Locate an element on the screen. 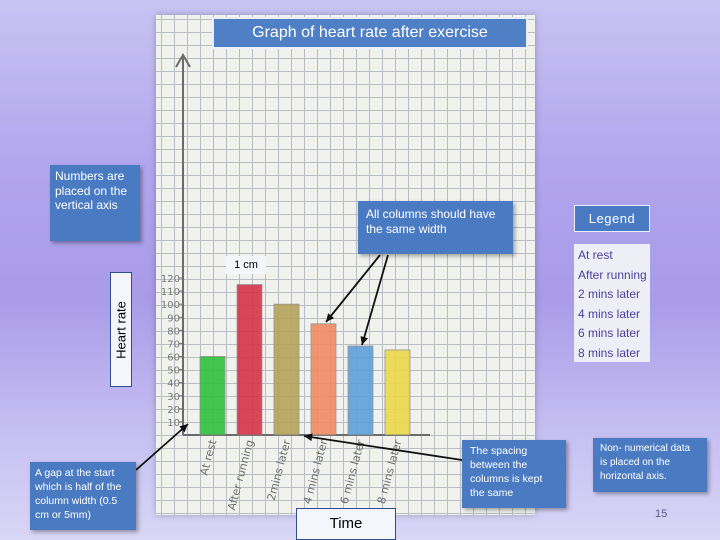 Image resolution: width=720 pixels, height=540 pixels. legend-item: After running is located at coordinates (612, 274).